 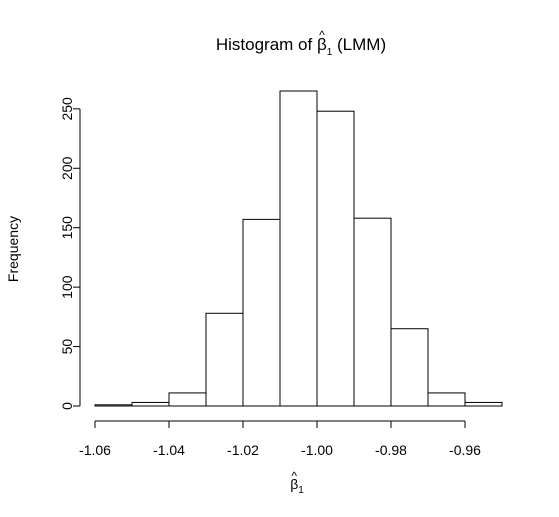 What do you see at coordinates (67, 287) in the screenshot?
I see `y-tick-label: 100` at bounding box center [67, 287].